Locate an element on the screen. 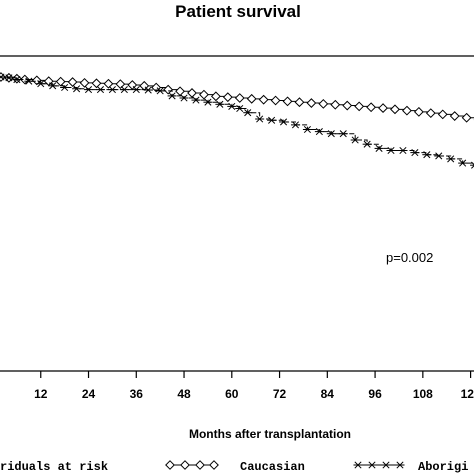  legend-label-aboriginal: Aborigi is located at coordinates (443, 467).